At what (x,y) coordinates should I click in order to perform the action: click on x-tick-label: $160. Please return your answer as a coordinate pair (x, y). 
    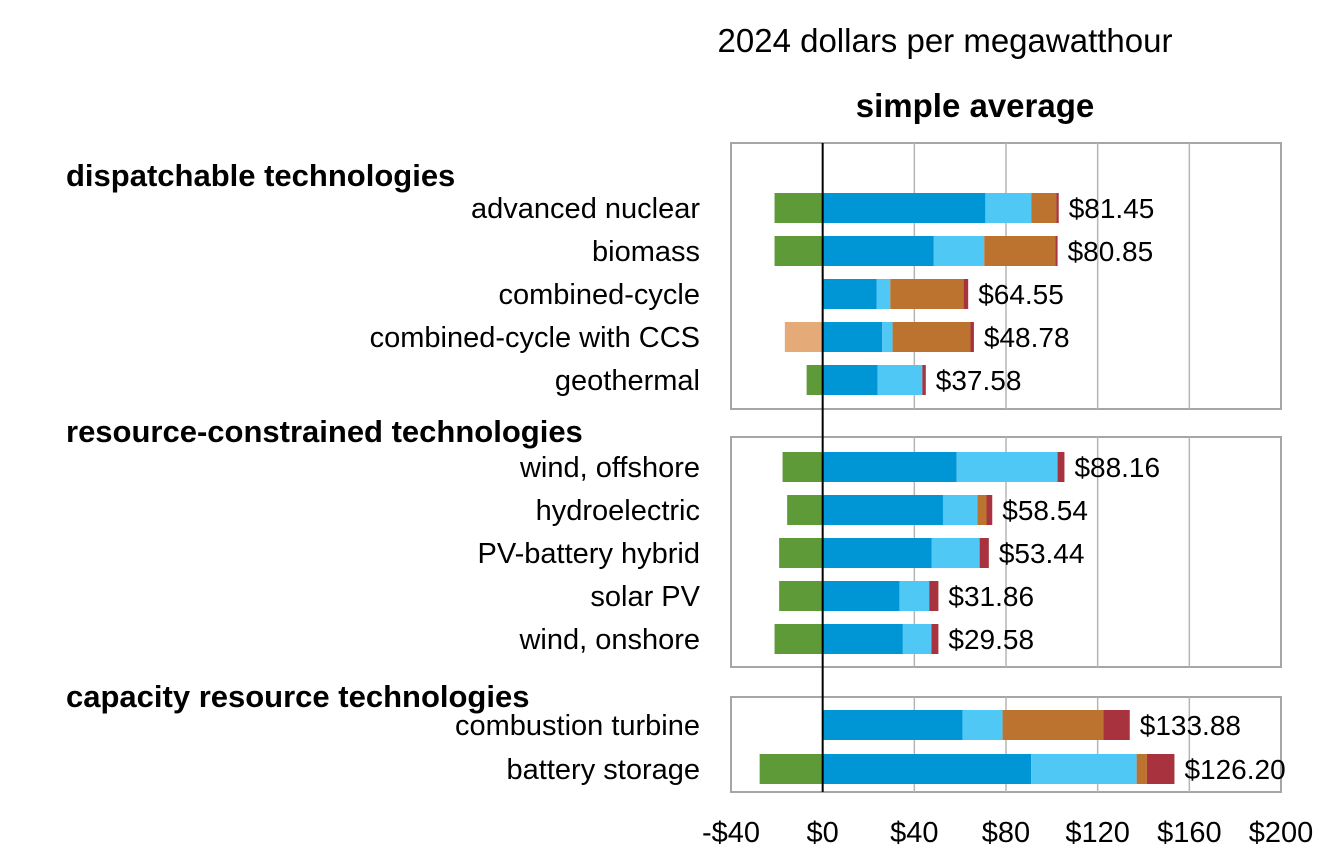
    Looking at the image, I should click on (1189, 833).